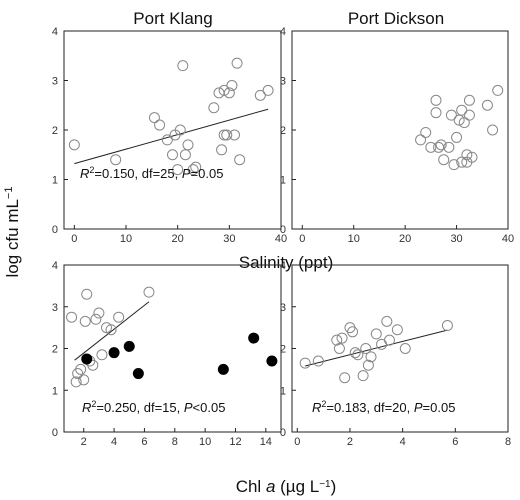 This screenshot has width=520, height=500. I want to click on stat-p-text: =0.05, so click(207, 173).